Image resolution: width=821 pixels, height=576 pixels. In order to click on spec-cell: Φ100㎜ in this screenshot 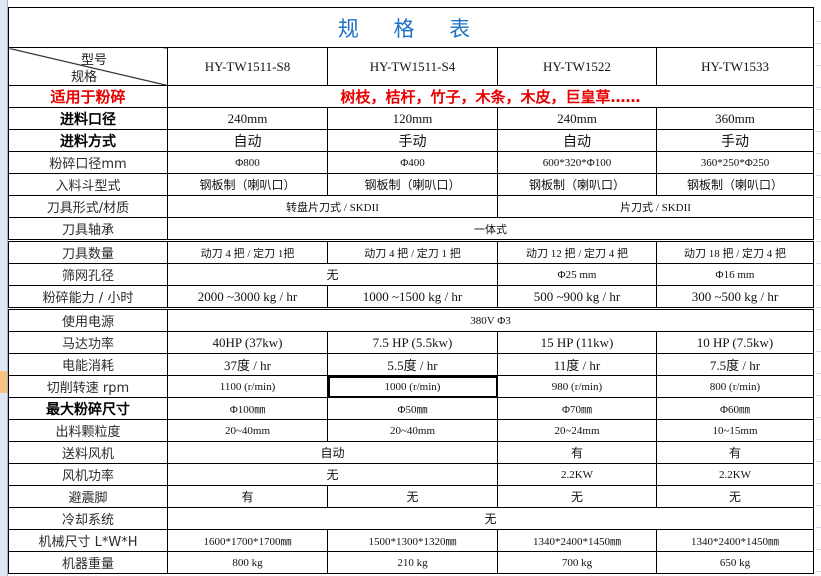, I will do `click(247, 408)`.